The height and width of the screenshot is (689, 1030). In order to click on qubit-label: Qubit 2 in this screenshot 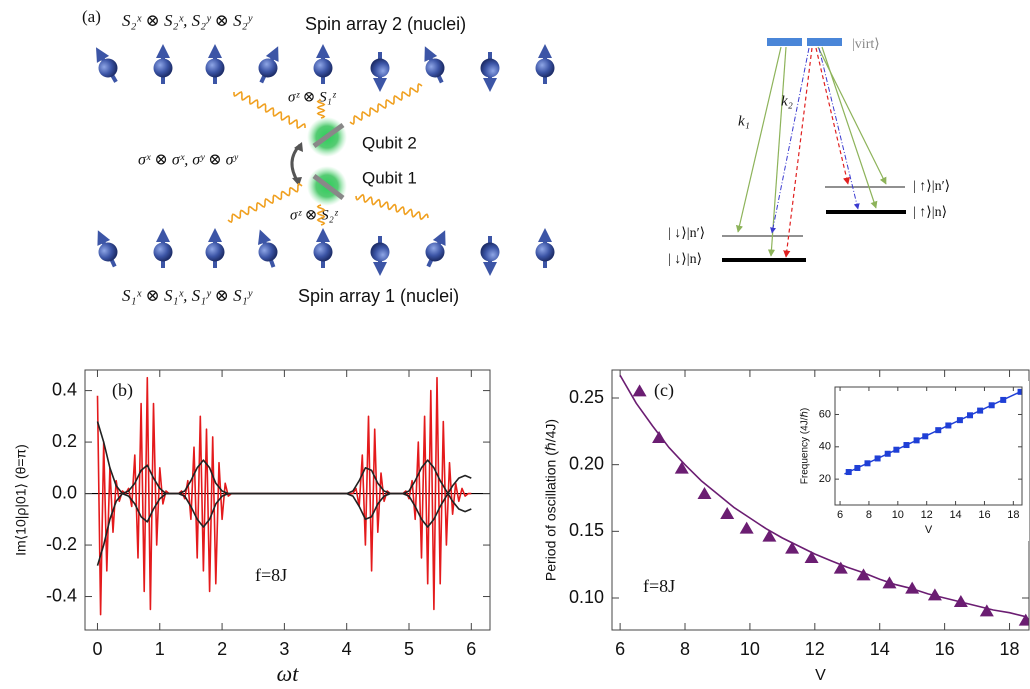, I will do `click(389, 142)`.